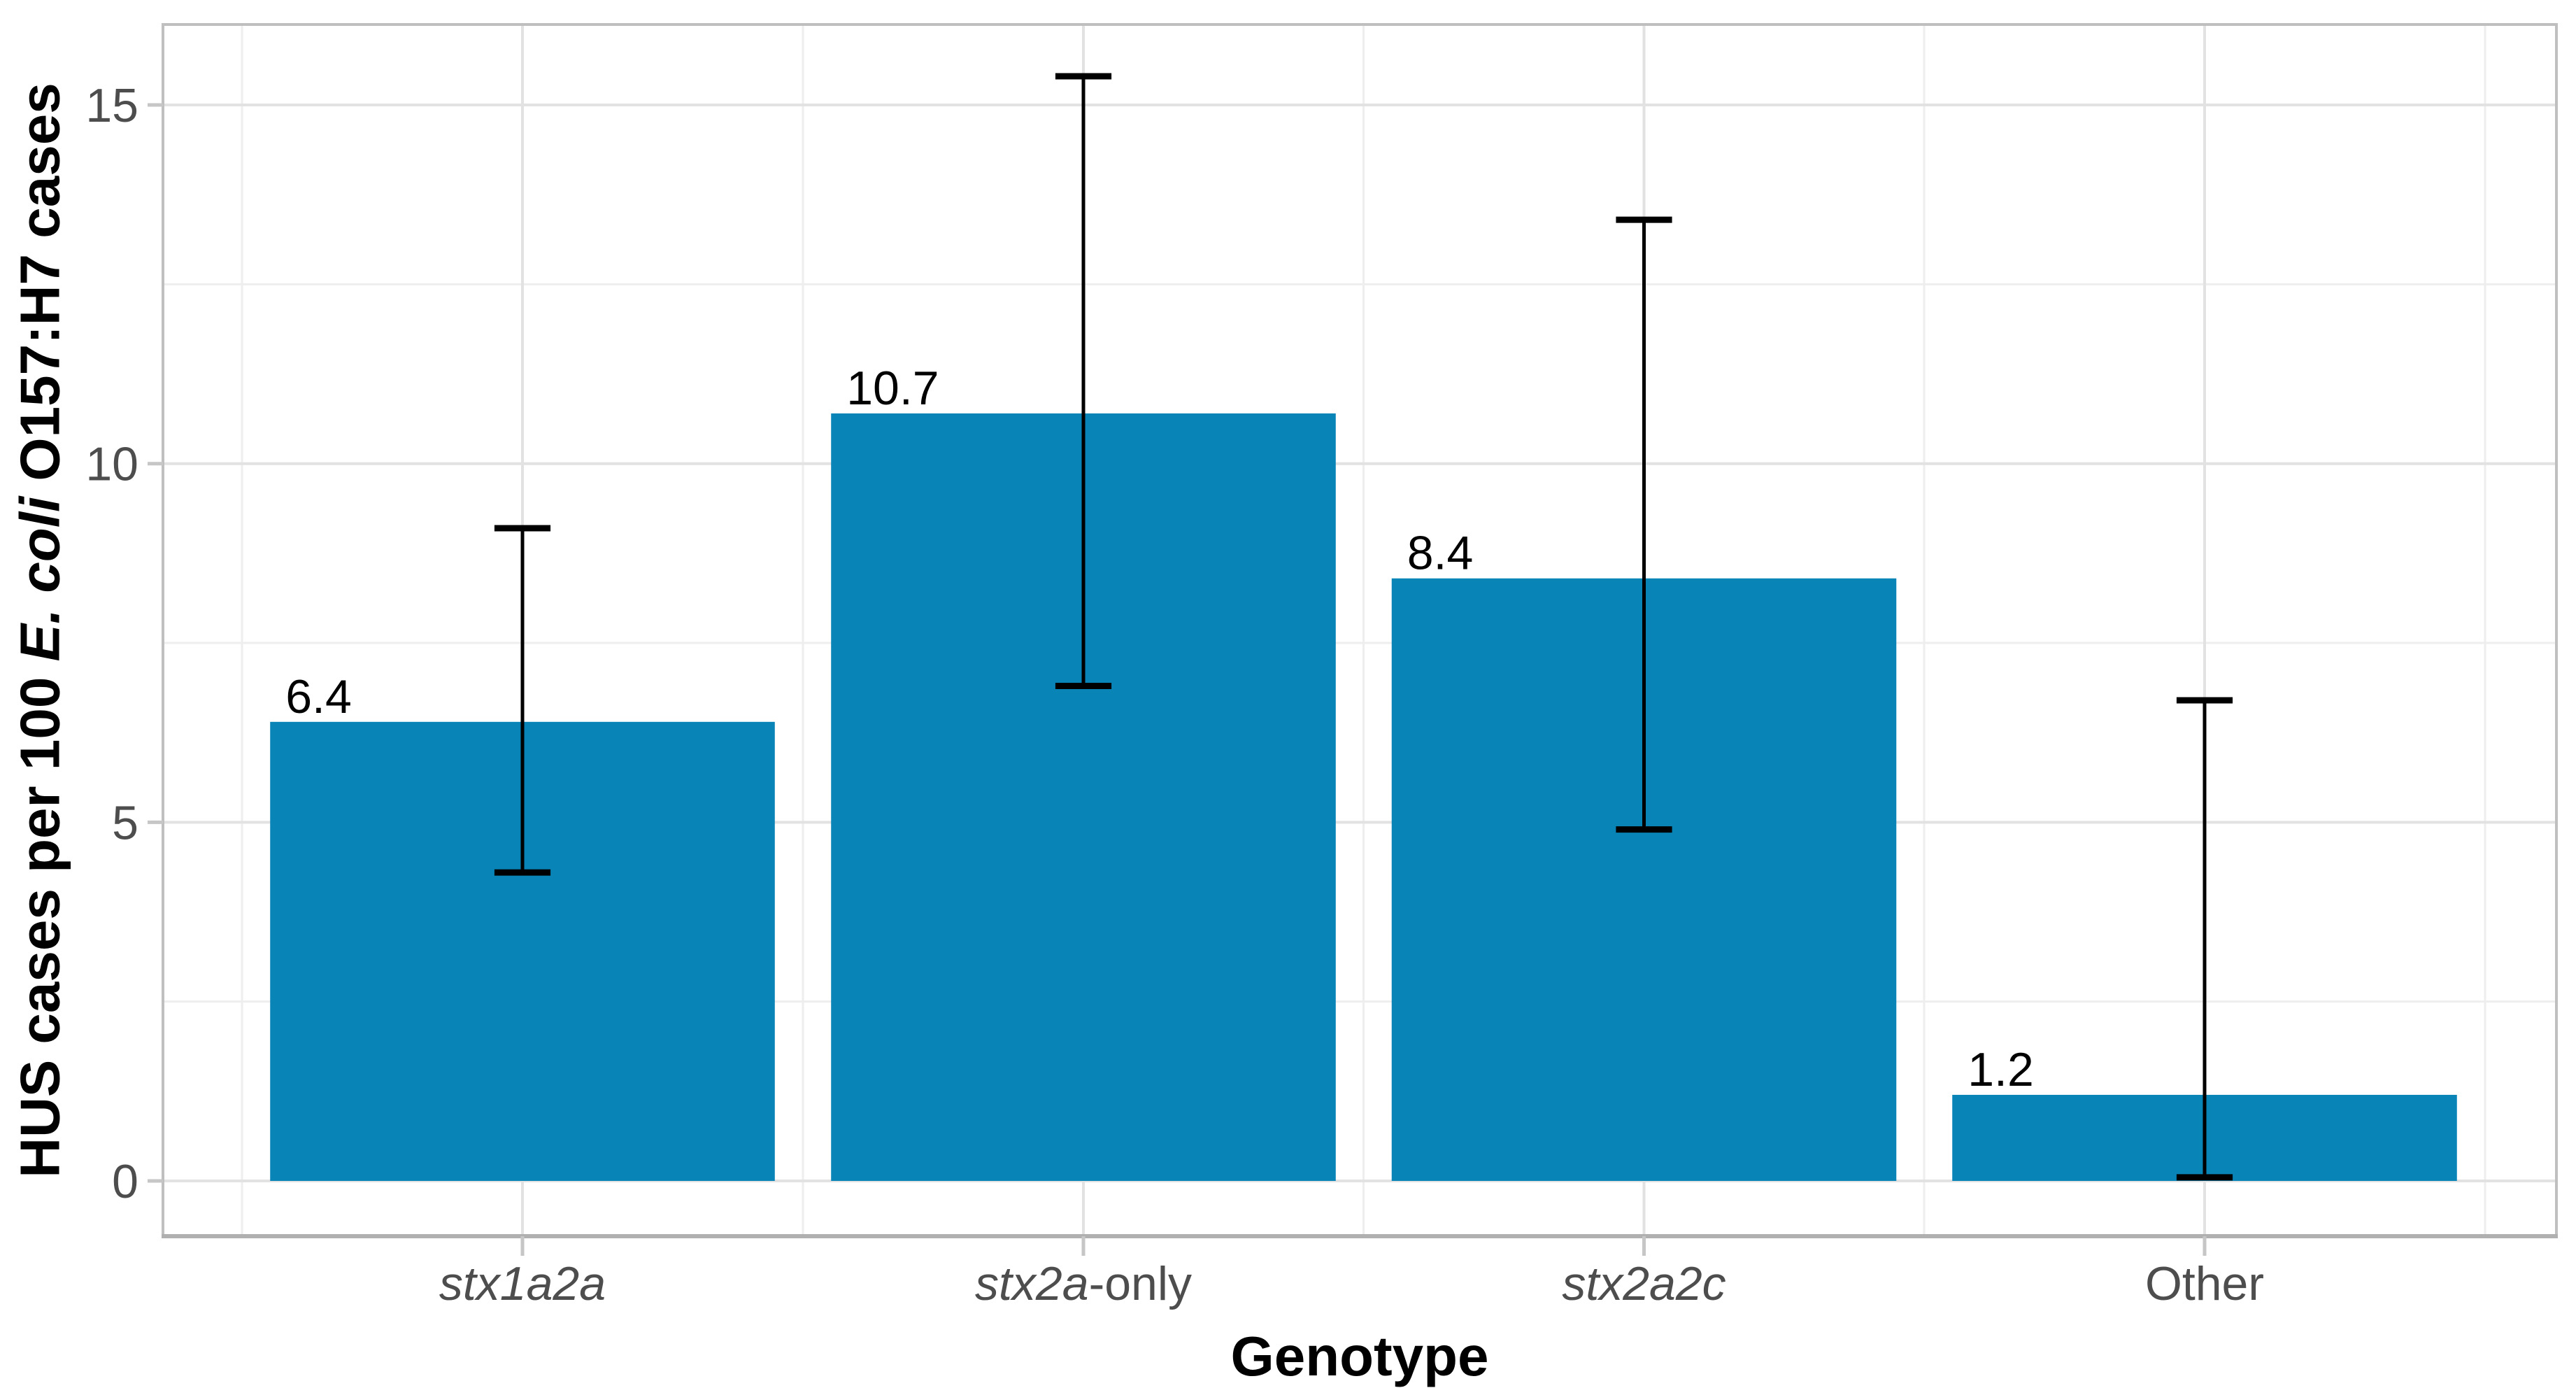 This screenshot has width=2576, height=1395. I want to click on error-bar-Other, so click(2204, 939).